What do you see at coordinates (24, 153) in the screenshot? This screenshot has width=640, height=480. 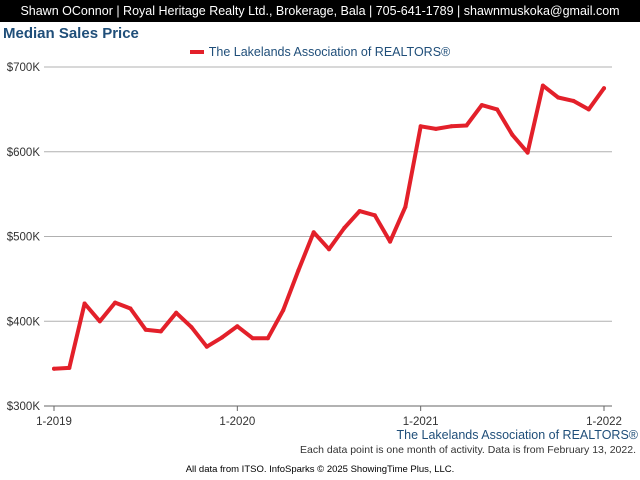 I see `y-tick-label: $600K` at bounding box center [24, 153].